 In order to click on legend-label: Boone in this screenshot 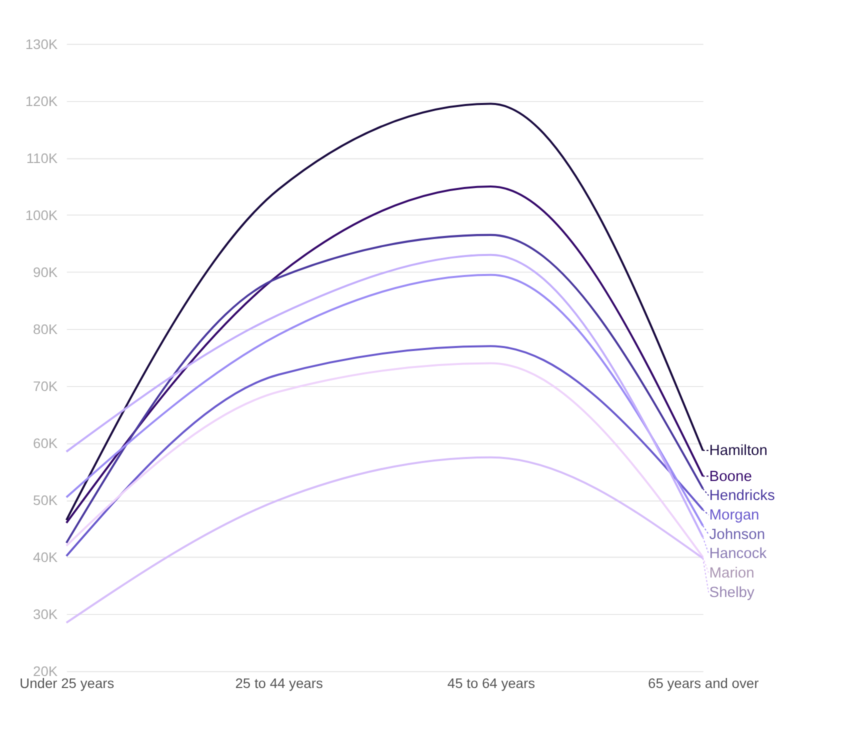, I will do `click(730, 476)`.